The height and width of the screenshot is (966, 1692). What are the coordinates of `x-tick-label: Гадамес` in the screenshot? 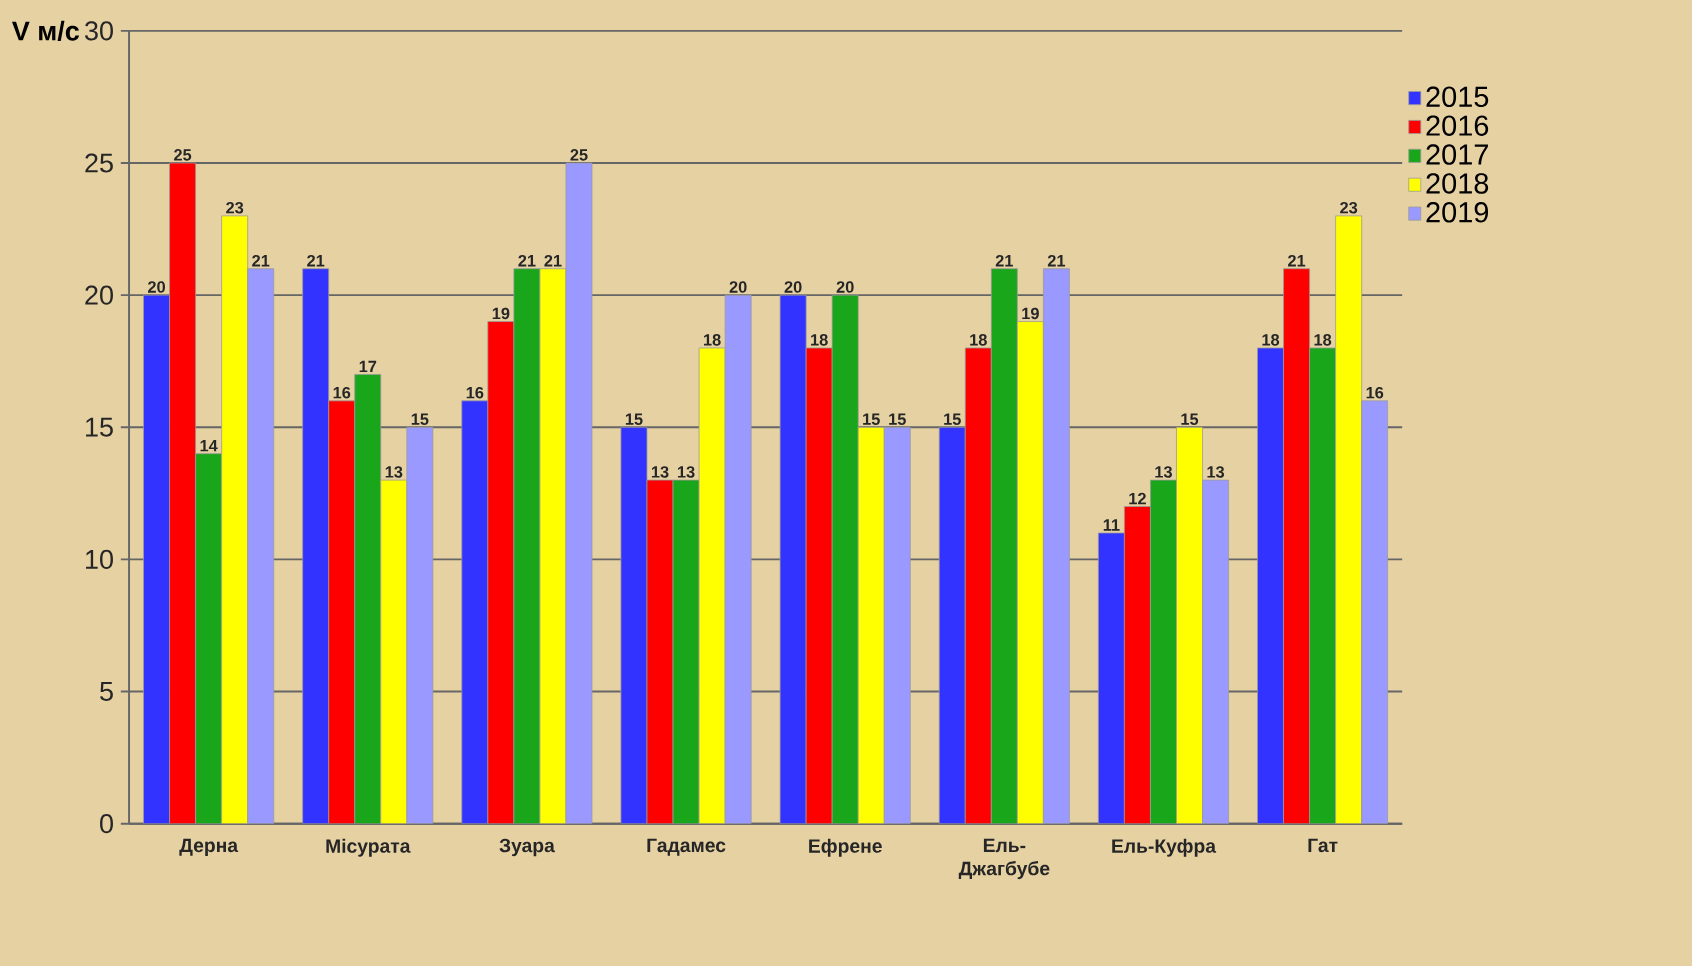 It's located at (686, 847).